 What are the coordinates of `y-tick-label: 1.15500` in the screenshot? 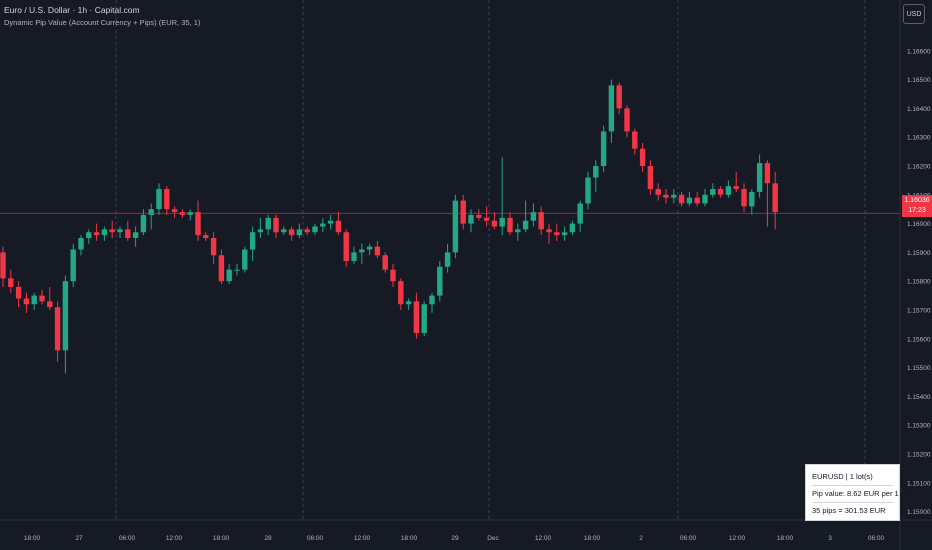 It's located at (919, 368).